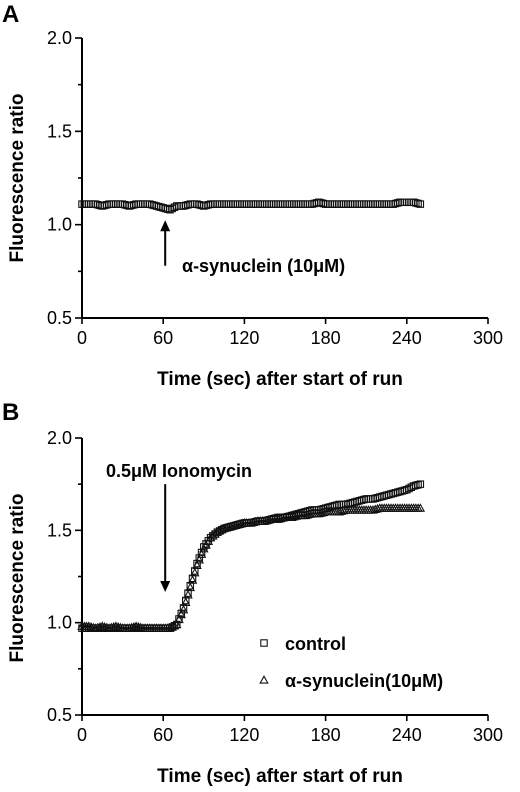 This screenshot has height=792, width=520. What do you see at coordinates (407, 735) in the screenshot?
I see `panel-b-x-tick-label: 240` at bounding box center [407, 735].